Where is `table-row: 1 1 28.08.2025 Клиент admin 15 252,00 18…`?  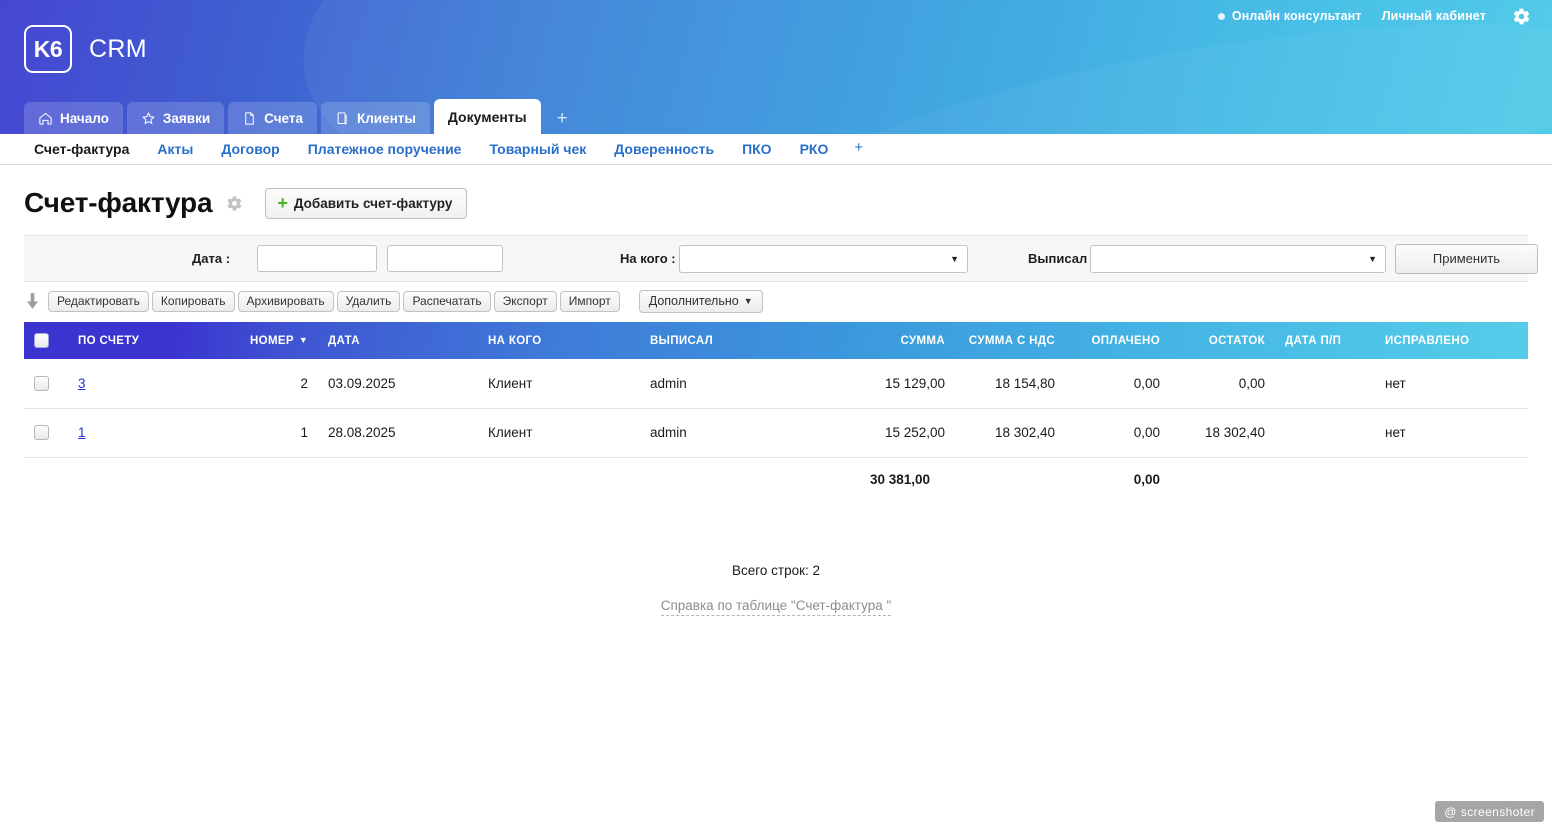 table-row: 1 1 28.08.2025 Клиент admin 15 252,00 18… is located at coordinates (776, 433).